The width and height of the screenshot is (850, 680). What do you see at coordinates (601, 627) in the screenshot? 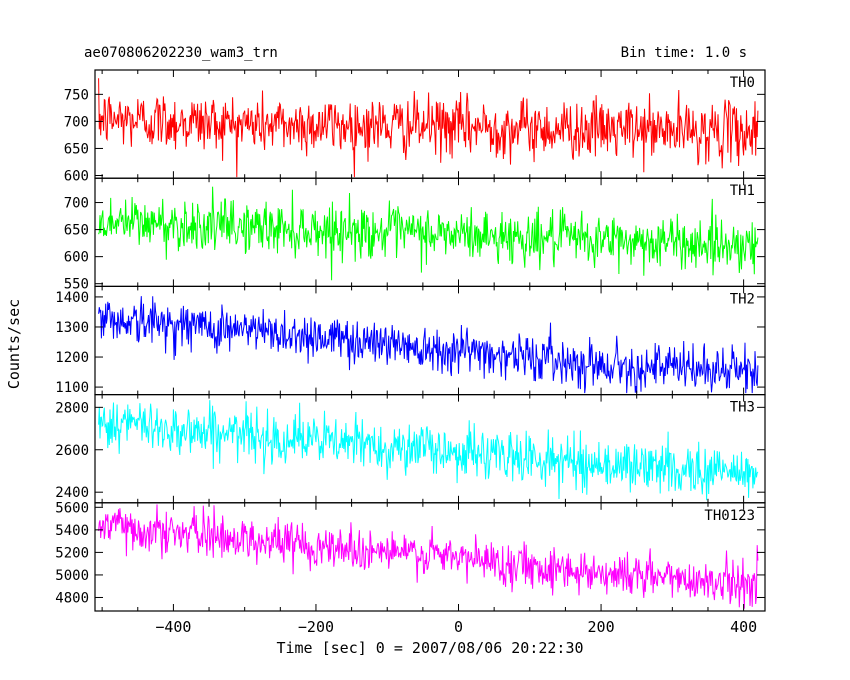
I see `x-tick-label: 200` at bounding box center [601, 627].